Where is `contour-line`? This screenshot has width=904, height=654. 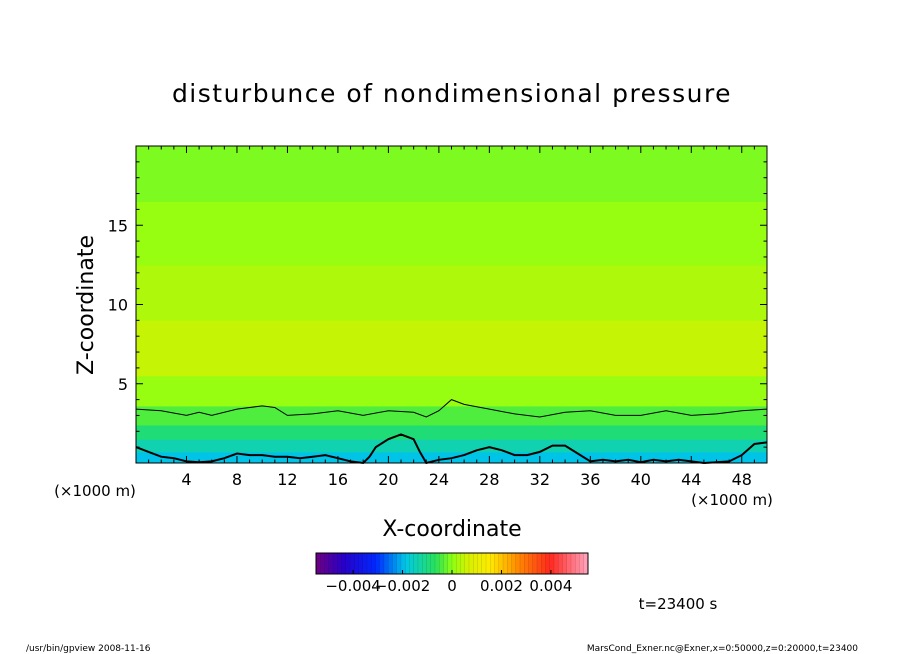
contour-line is located at coordinates (451, 408).